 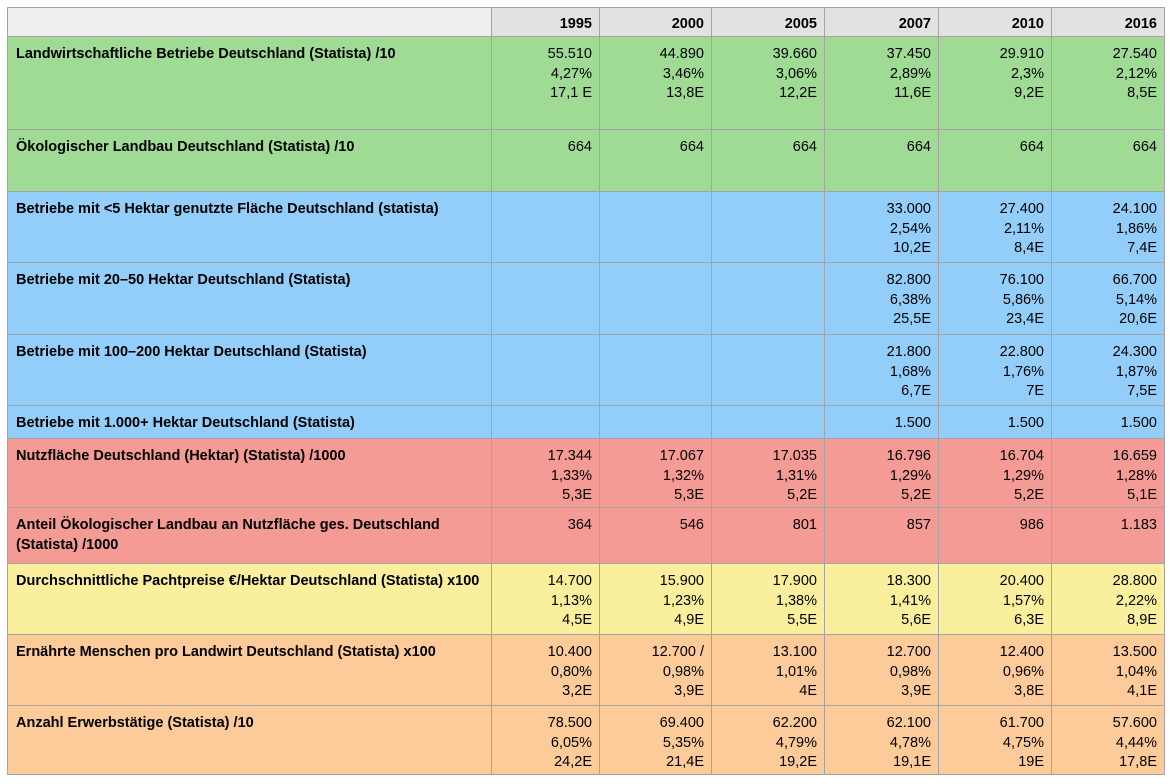 What do you see at coordinates (1108, 599) in the screenshot?
I see `value-cell-2016: 28.800 2,22% 8,9E` at bounding box center [1108, 599].